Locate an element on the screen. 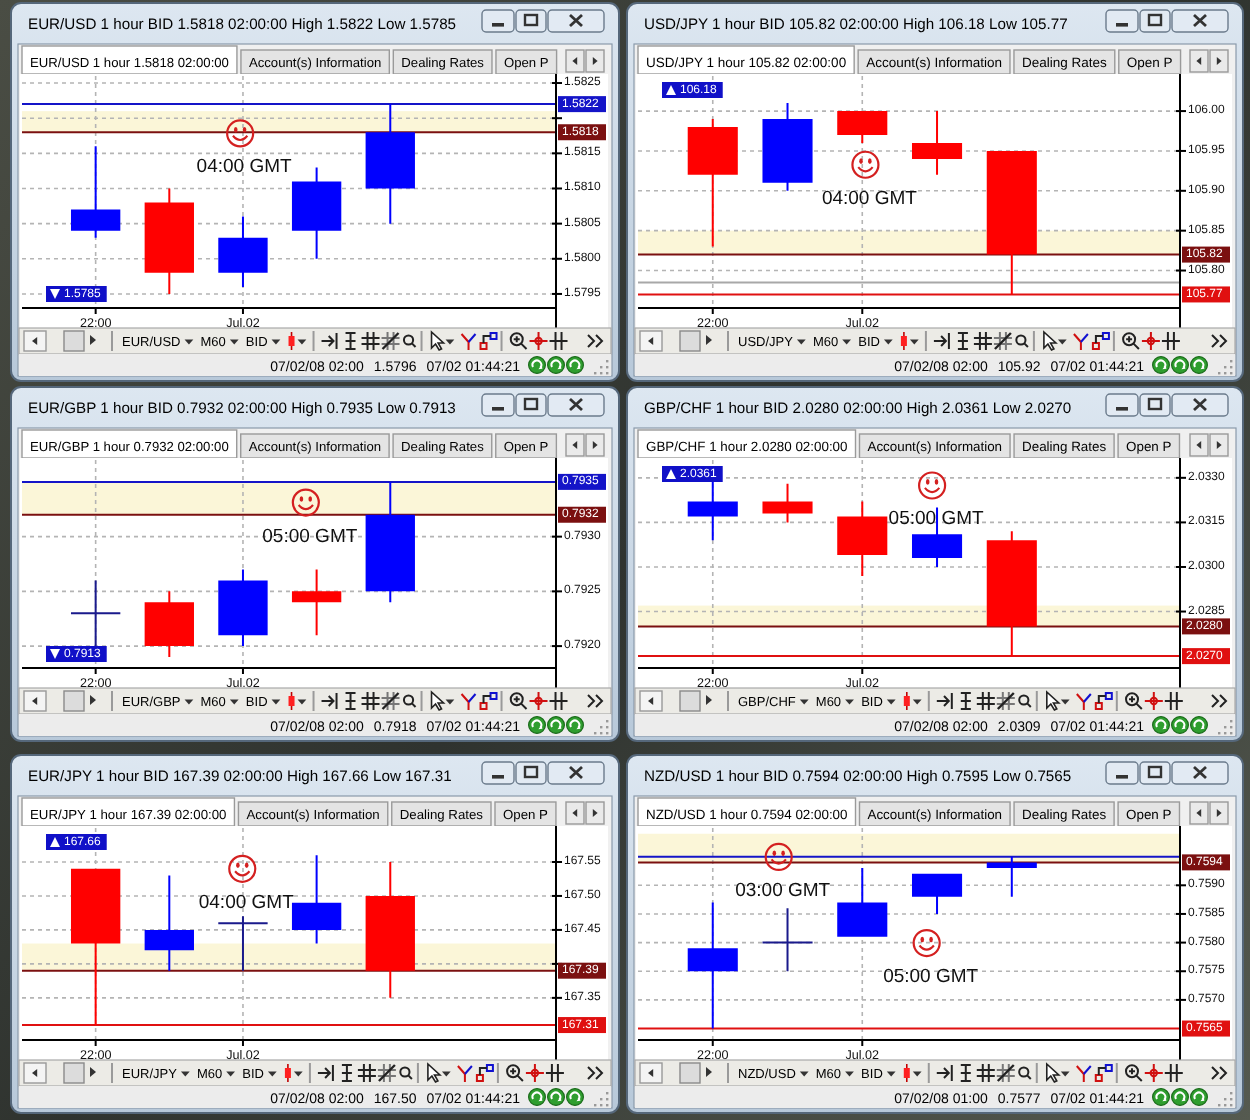  annotation: 03:00 GMT is located at coordinates (783, 890).